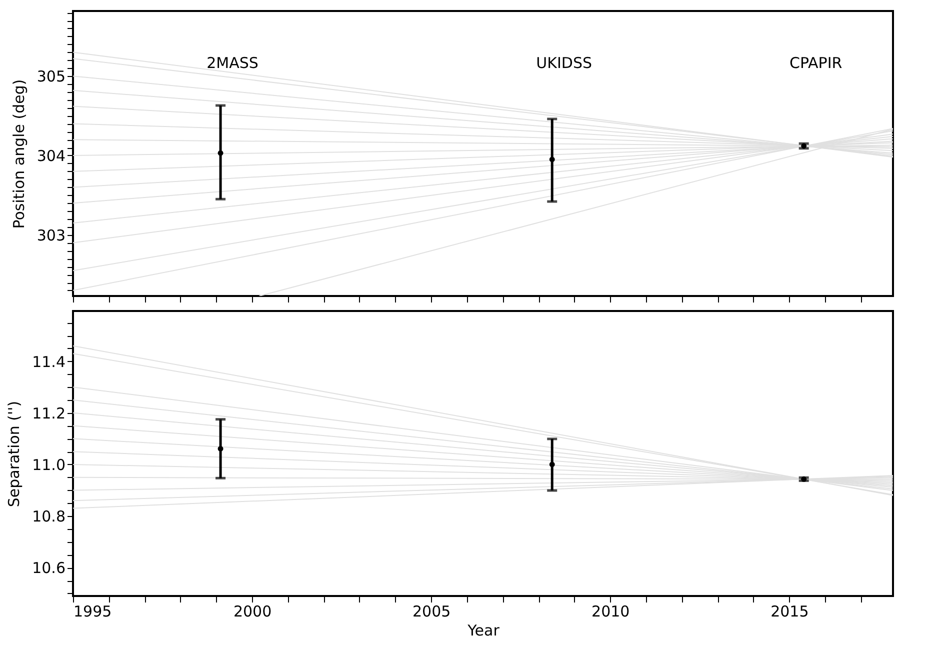  I want to click on x-tick-label: 2000, so click(252, 611).